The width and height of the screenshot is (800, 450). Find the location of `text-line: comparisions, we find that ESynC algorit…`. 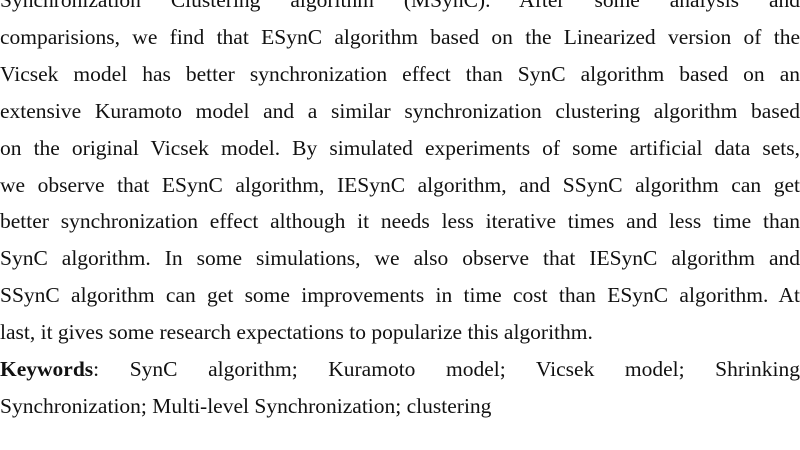

text-line: comparisions, we find that ESynC algorit… is located at coordinates (400, 36).